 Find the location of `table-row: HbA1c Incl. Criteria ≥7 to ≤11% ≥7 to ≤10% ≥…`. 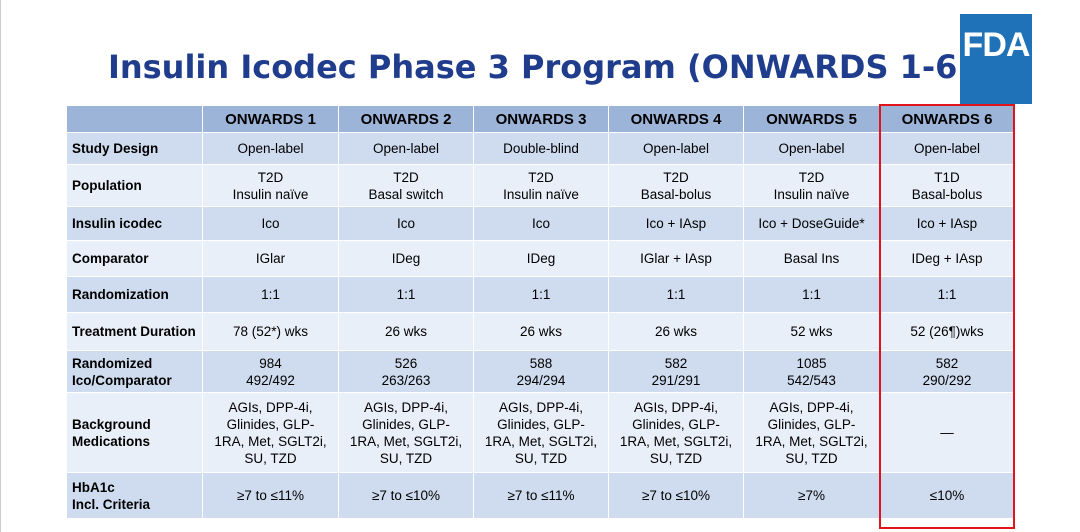

table-row: HbA1c Incl. Criteria ≥7 to ≤11% ≥7 to ≤10% ≥… is located at coordinates (540, 495).